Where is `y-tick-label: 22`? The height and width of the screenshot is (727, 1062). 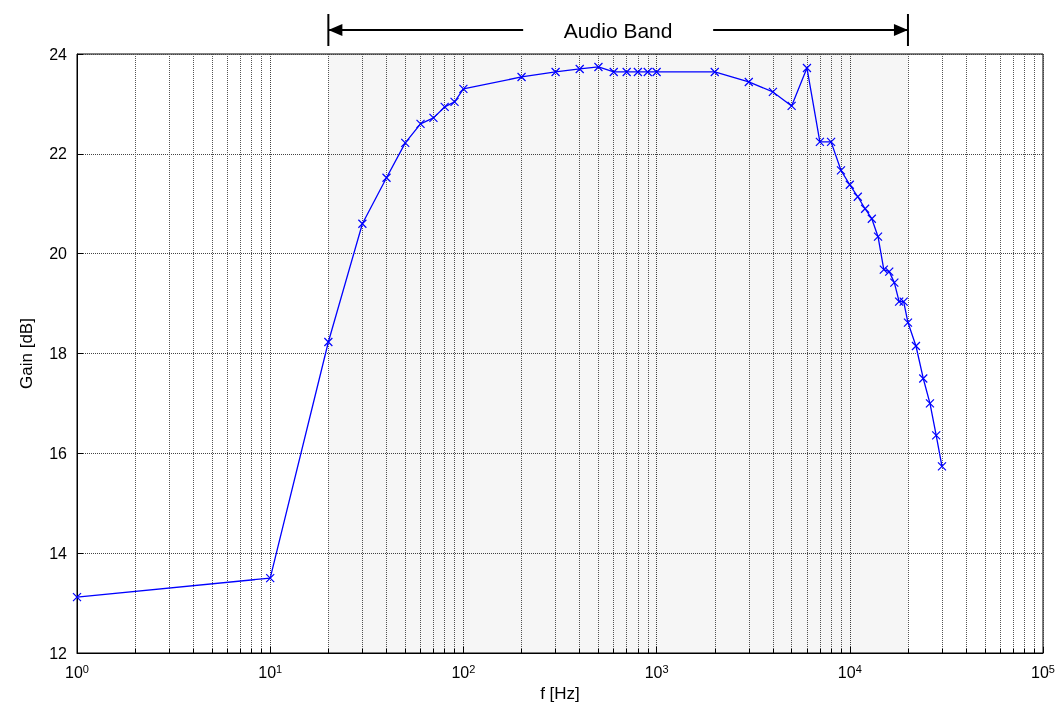 y-tick-label: 22 is located at coordinates (58, 154).